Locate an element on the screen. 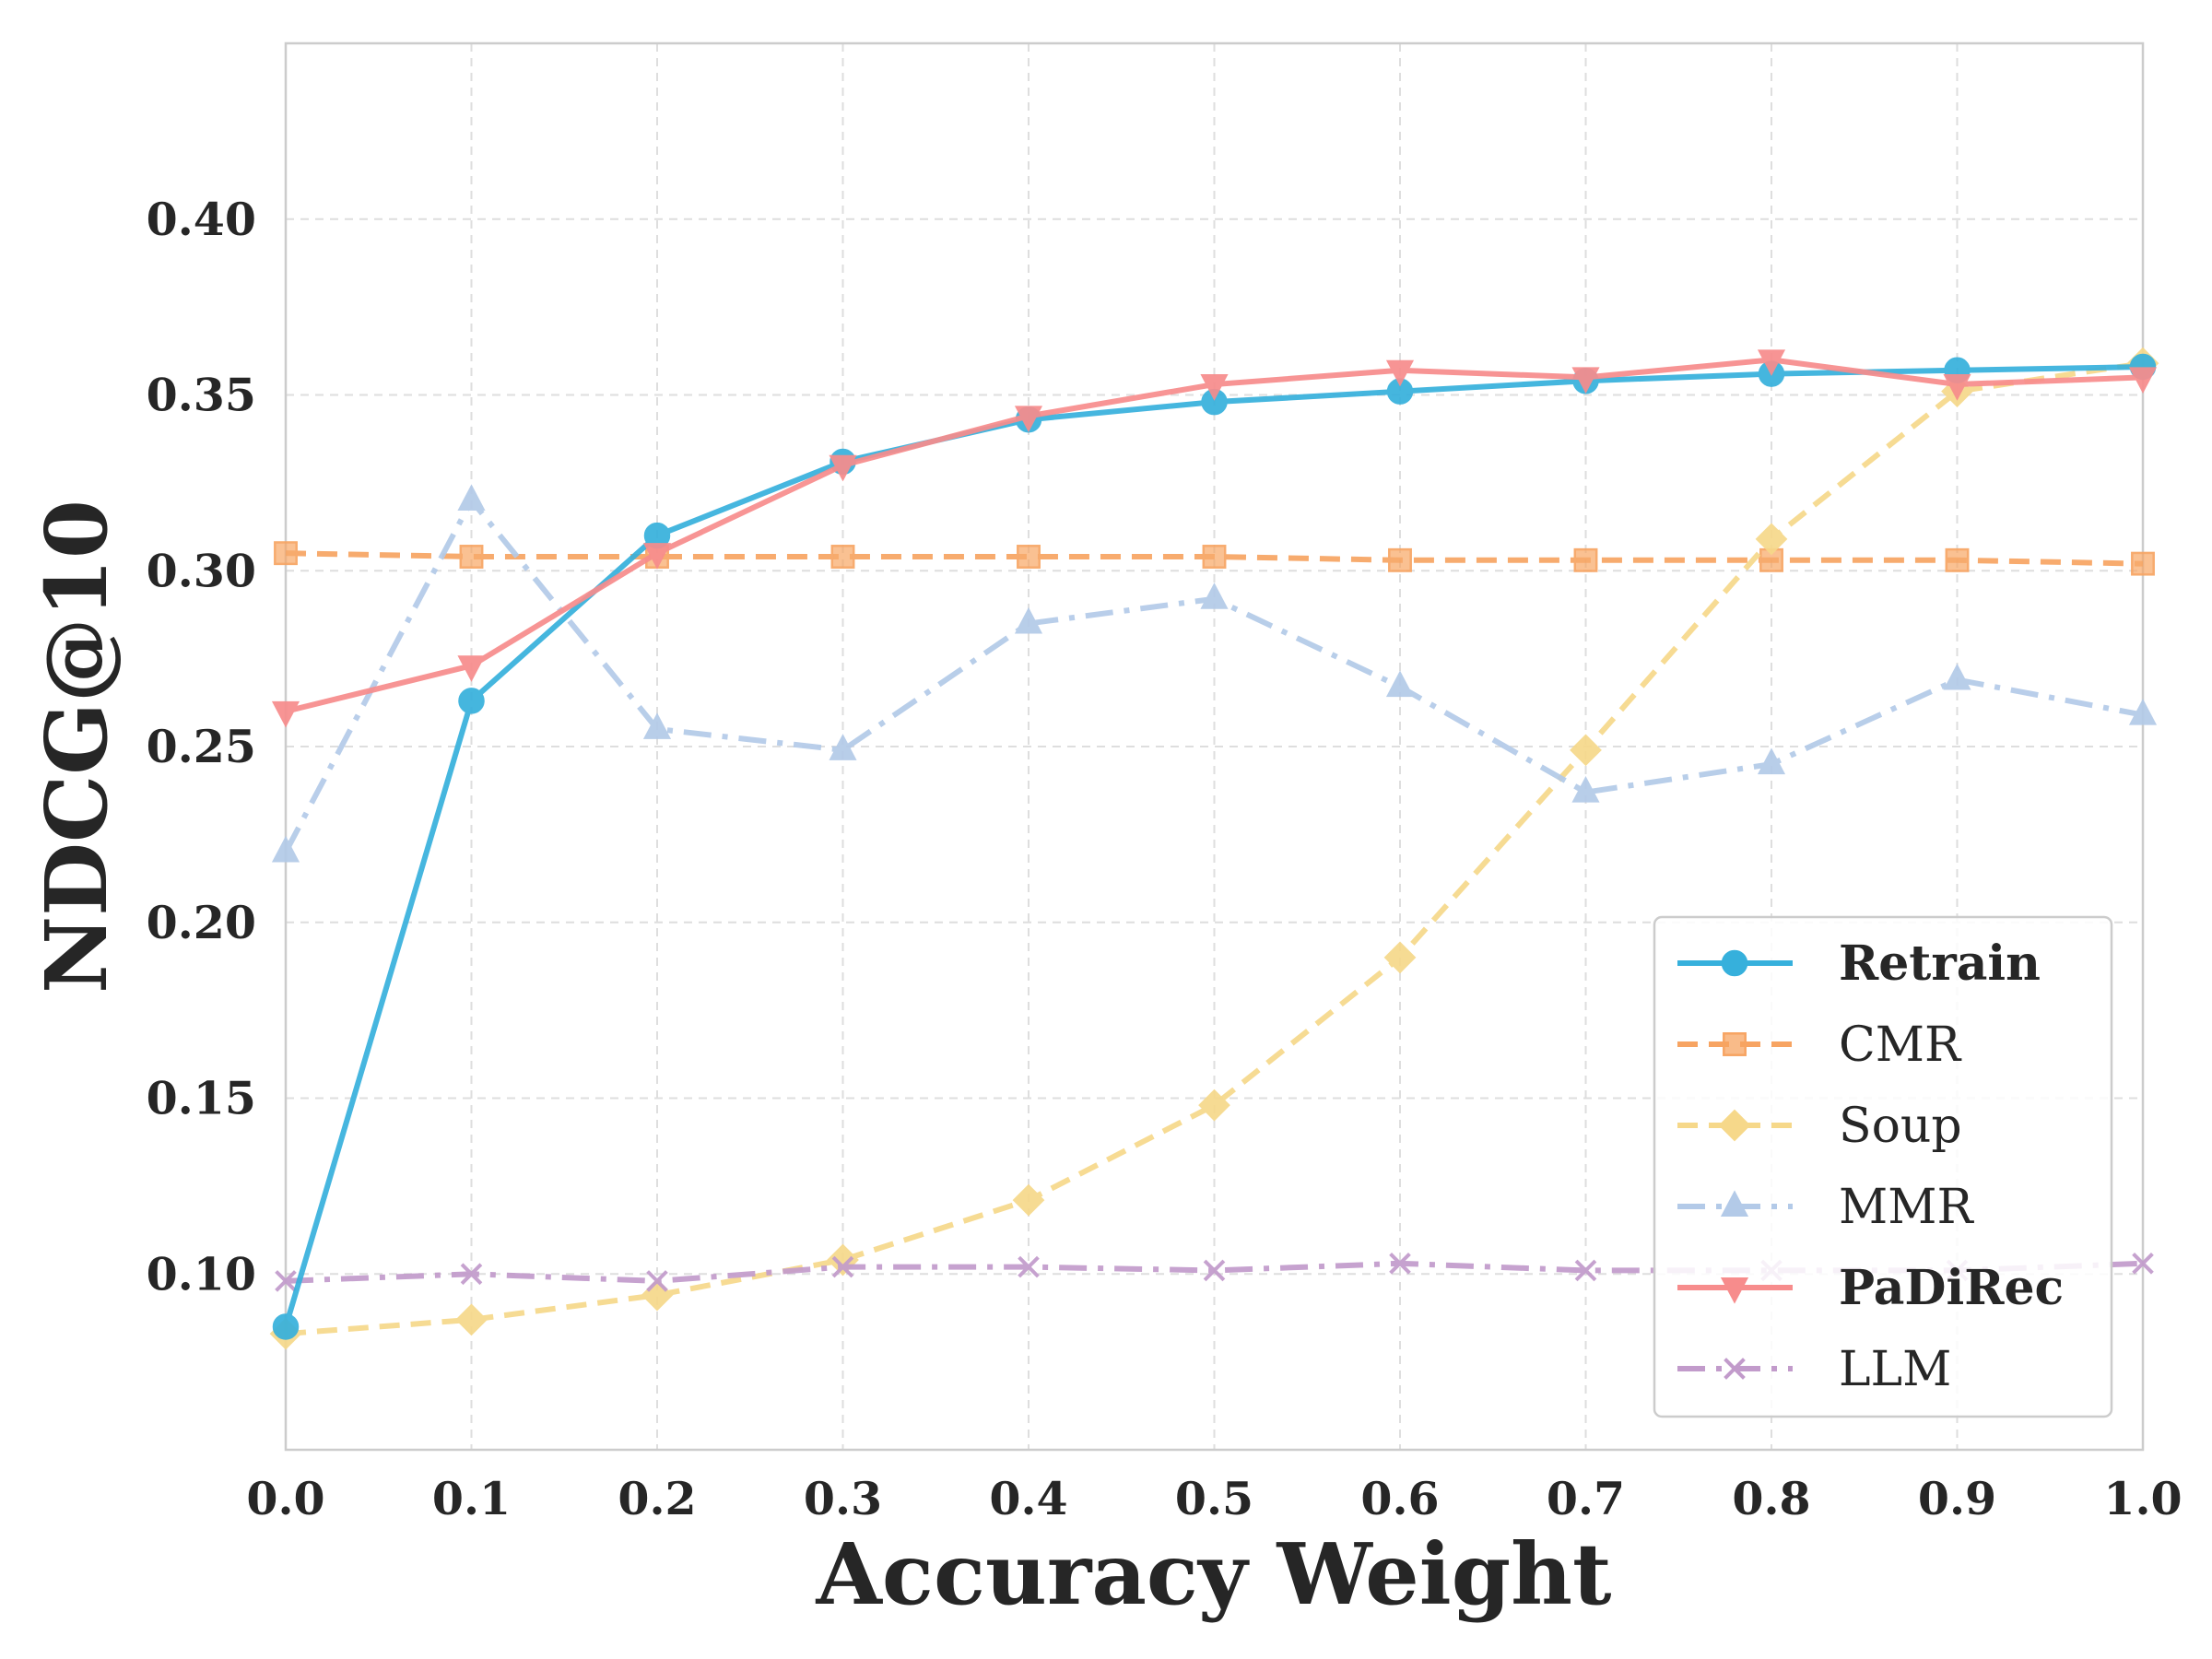 The image size is (2212, 1659). legend: Retrain CMR Soup MMR PaDiRec LLM is located at coordinates (1883, 1166).